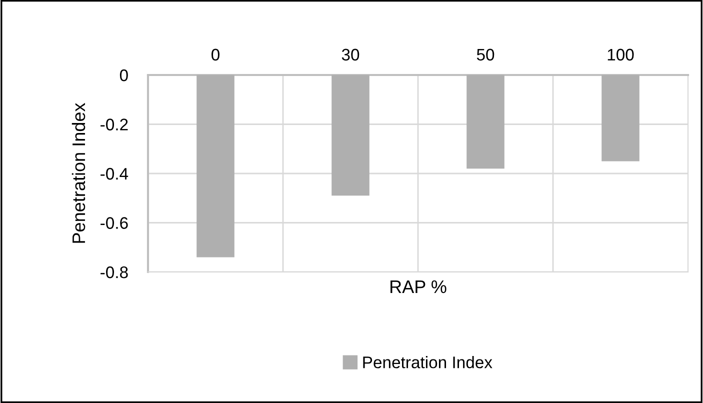  Describe the element at coordinates (114, 174) in the screenshot. I see `y-tick-label: -0.4` at that location.